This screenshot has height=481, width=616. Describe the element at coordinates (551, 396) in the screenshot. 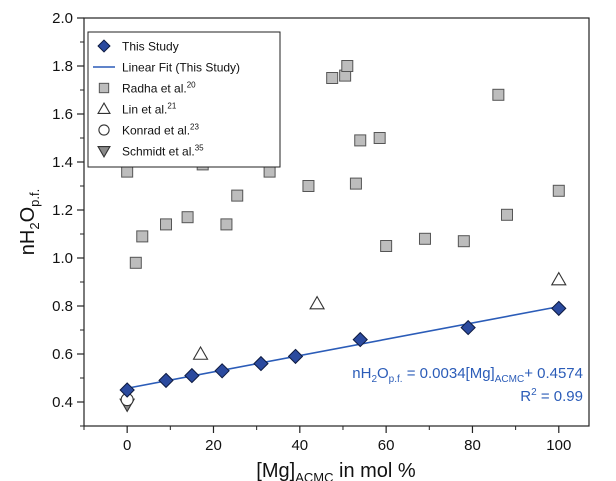

I see `r-squared: R2 = 0.99` at that location.